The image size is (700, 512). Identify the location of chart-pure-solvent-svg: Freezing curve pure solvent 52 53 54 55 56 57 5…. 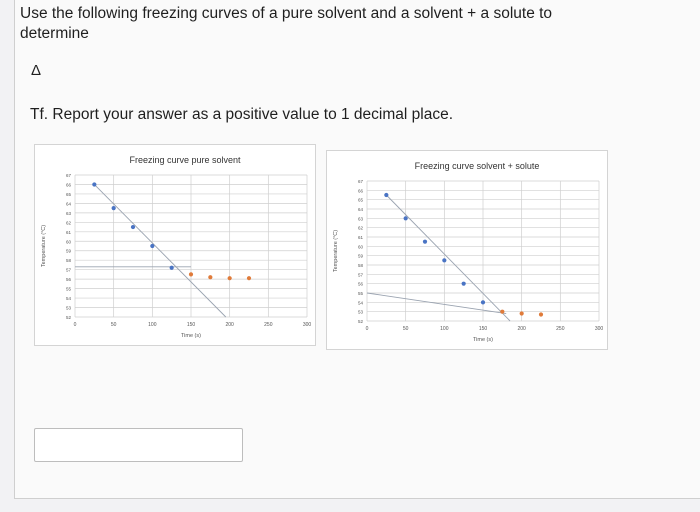
(176, 247).